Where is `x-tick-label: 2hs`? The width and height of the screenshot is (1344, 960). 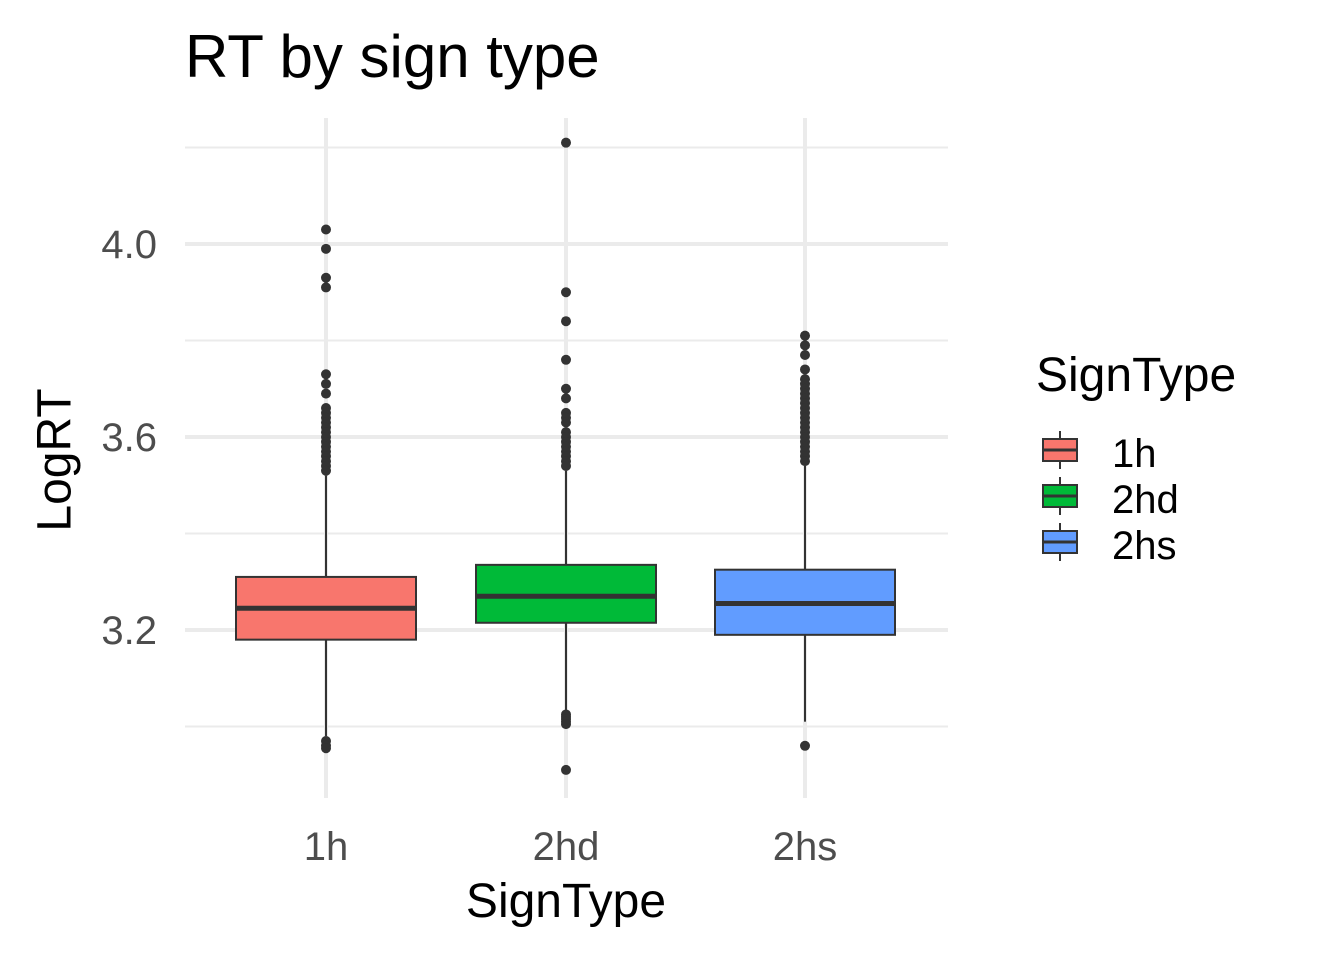
x-tick-label: 2hs is located at coordinates (805, 847).